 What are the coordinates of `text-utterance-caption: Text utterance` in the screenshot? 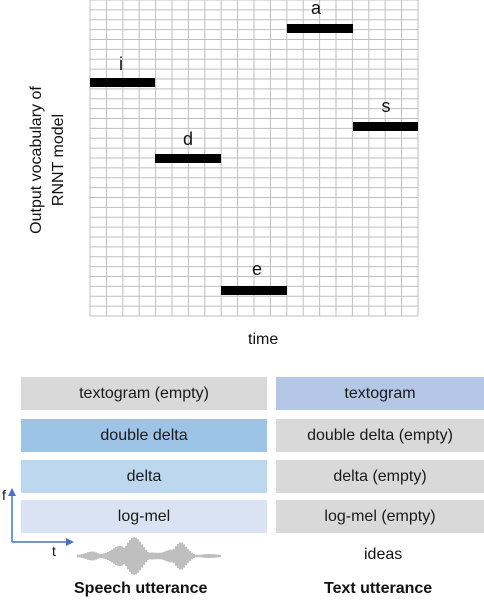 It's located at (378, 588).